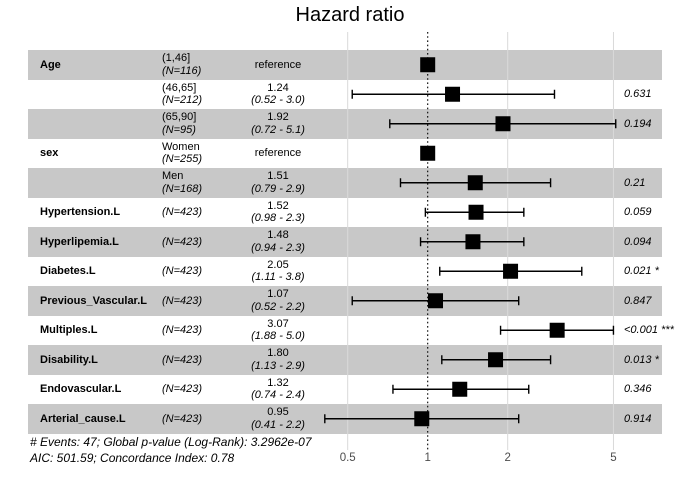 This screenshot has width=686, height=496. Describe the element at coordinates (641, 359) in the screenshot. I see `p-value: 0.013 *` at that location.